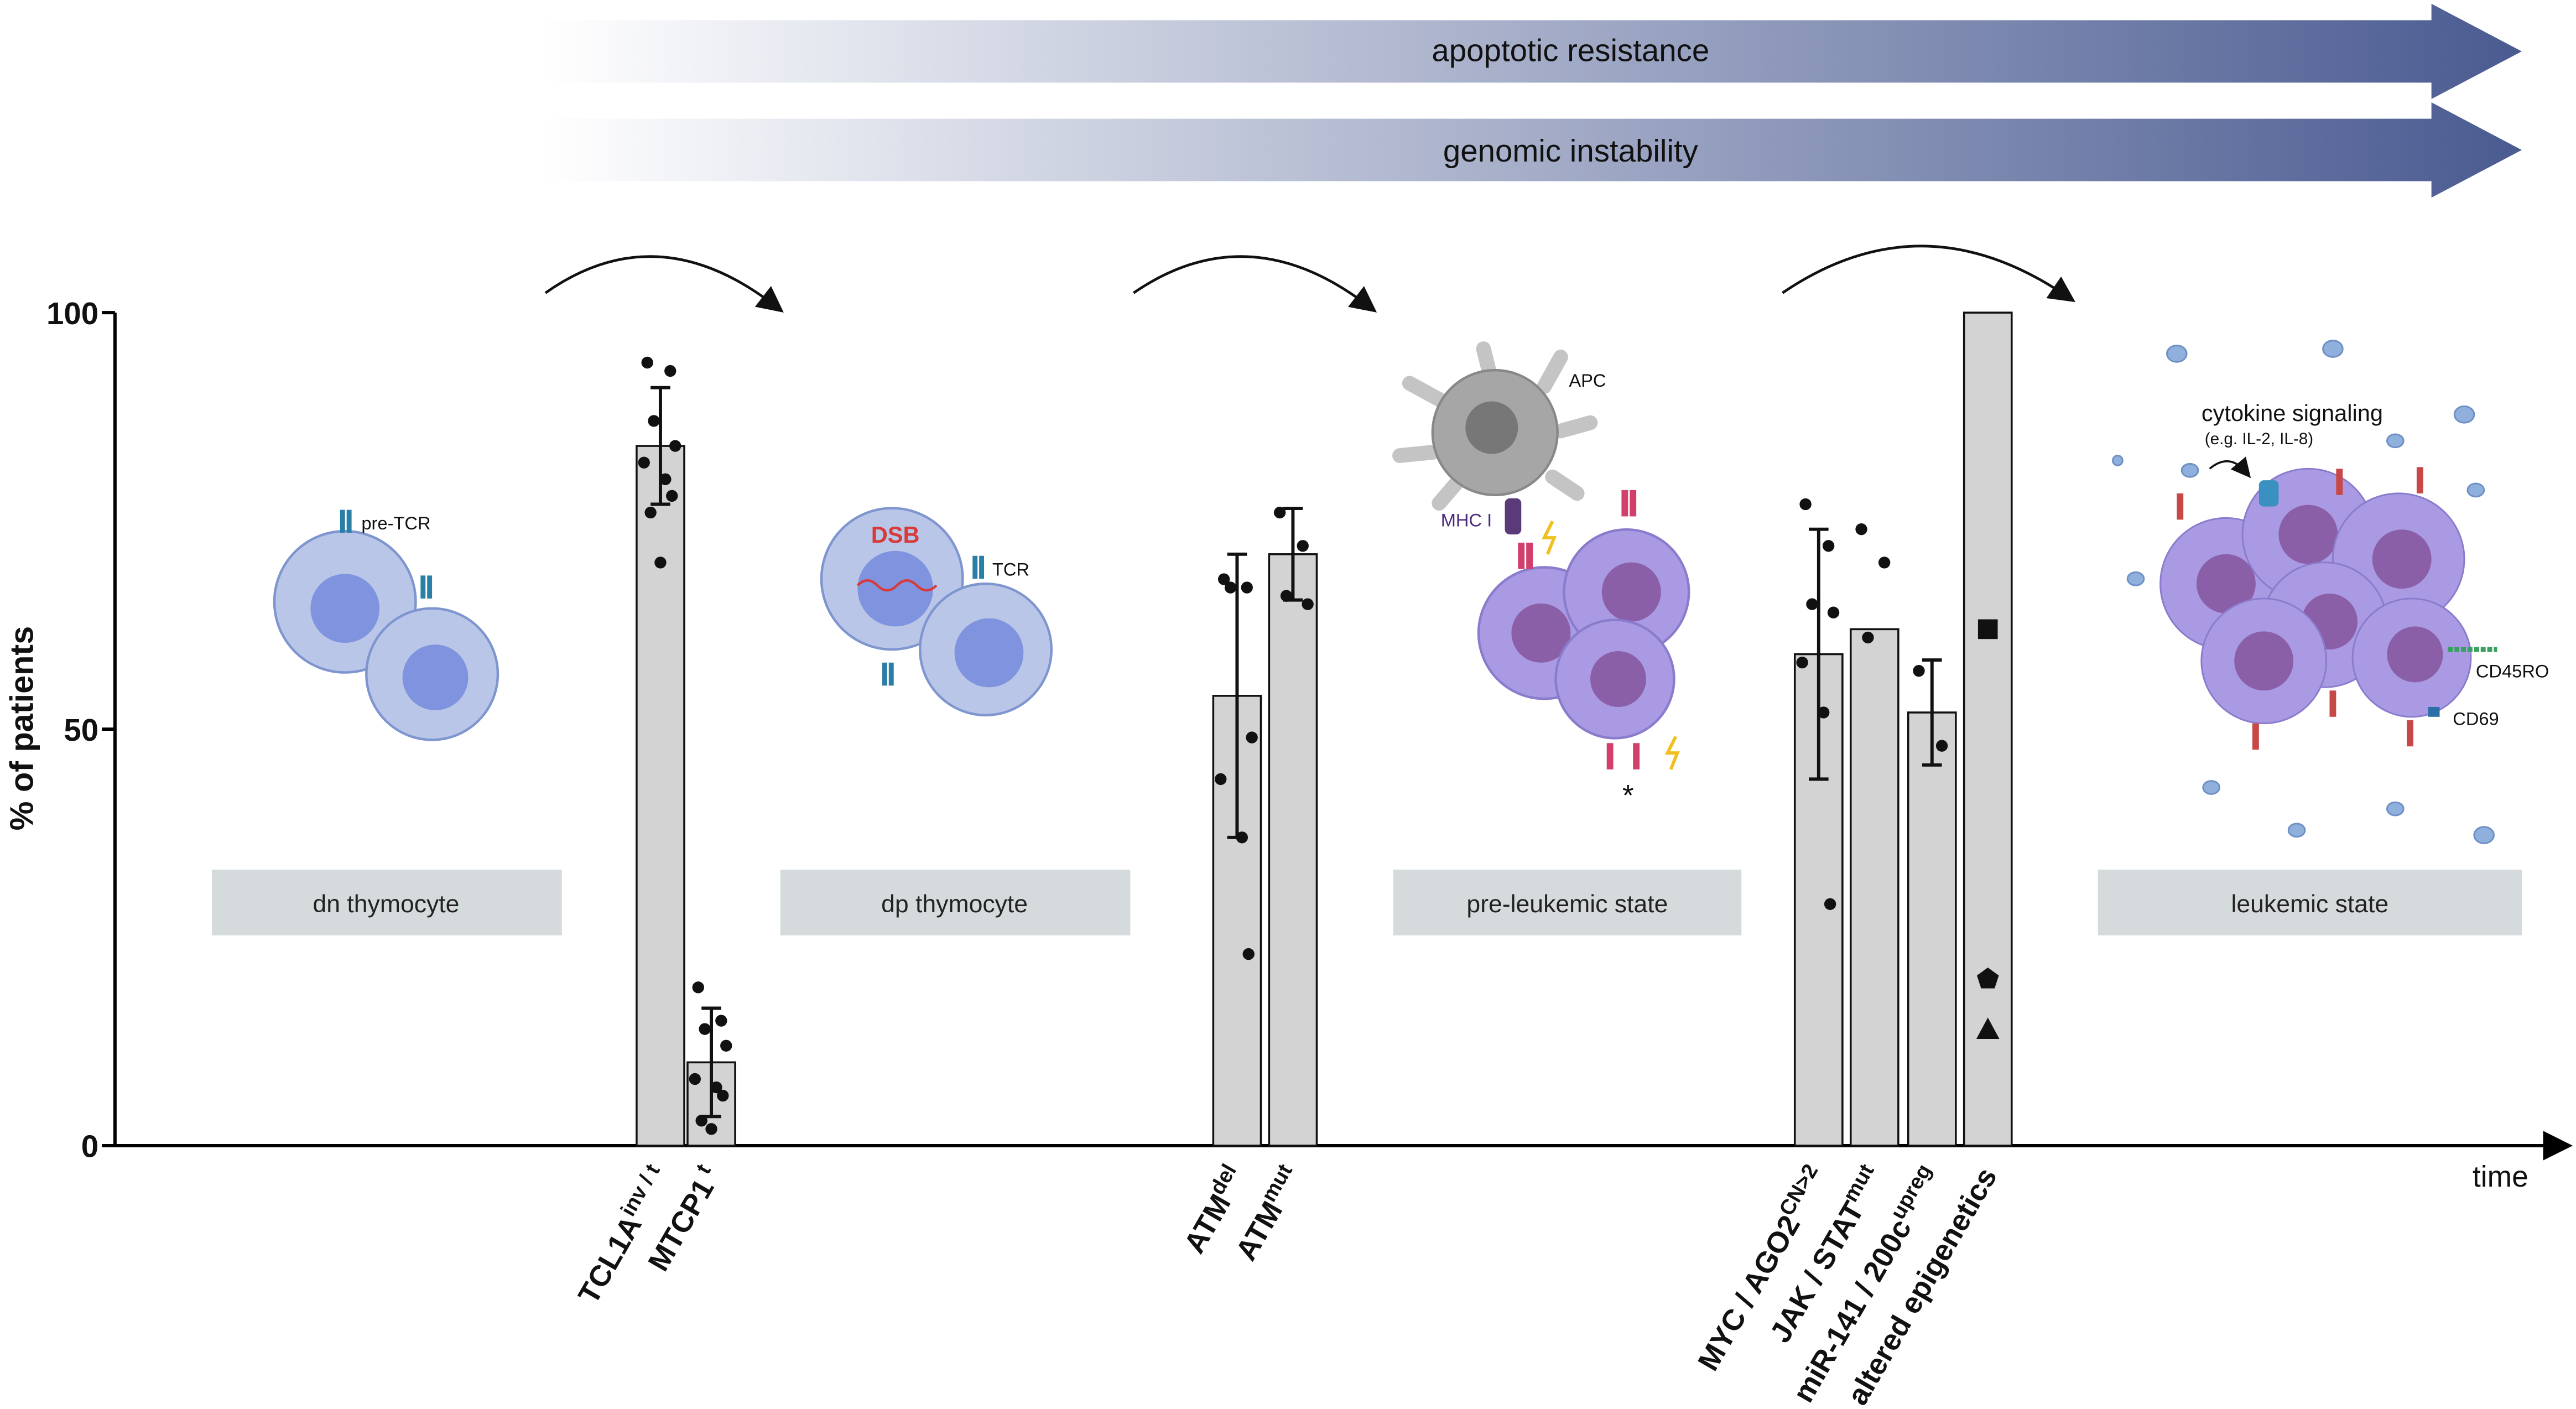  What do you see at coordinates (610, 1259) in the screenshot?
I see `category-name: TCL1A` at bounding box center [610, 1259].